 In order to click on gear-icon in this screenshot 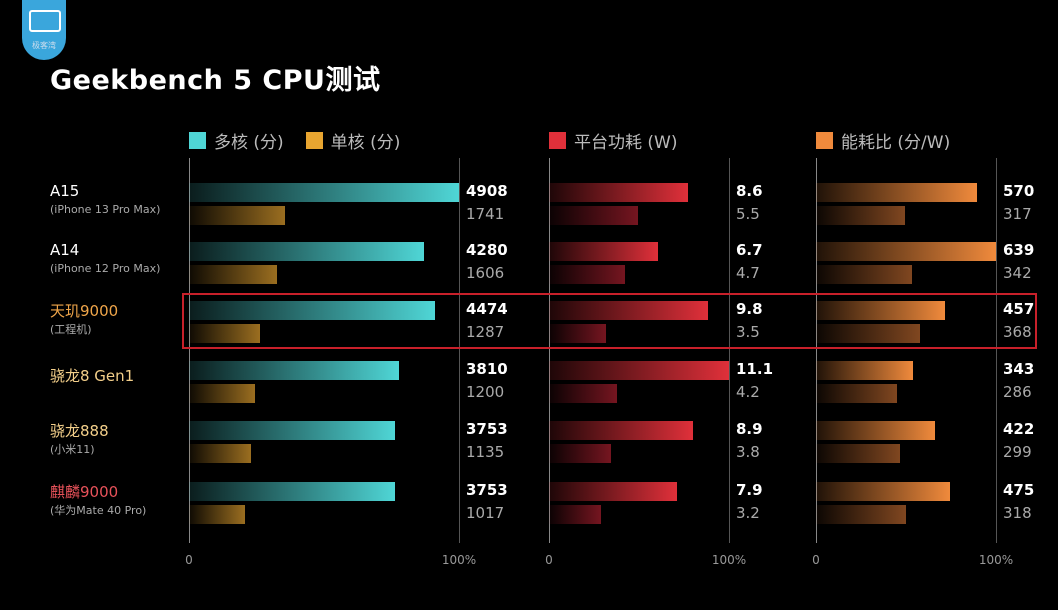, I will do `click(45, 21)`.